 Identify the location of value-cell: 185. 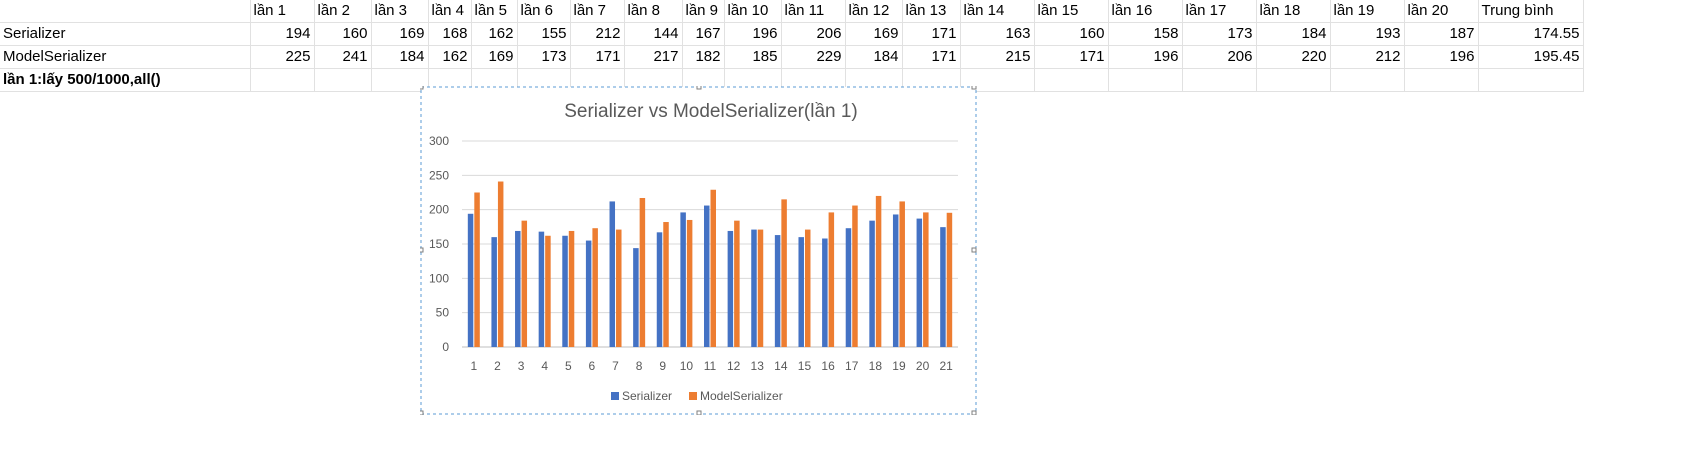
(753, 57).